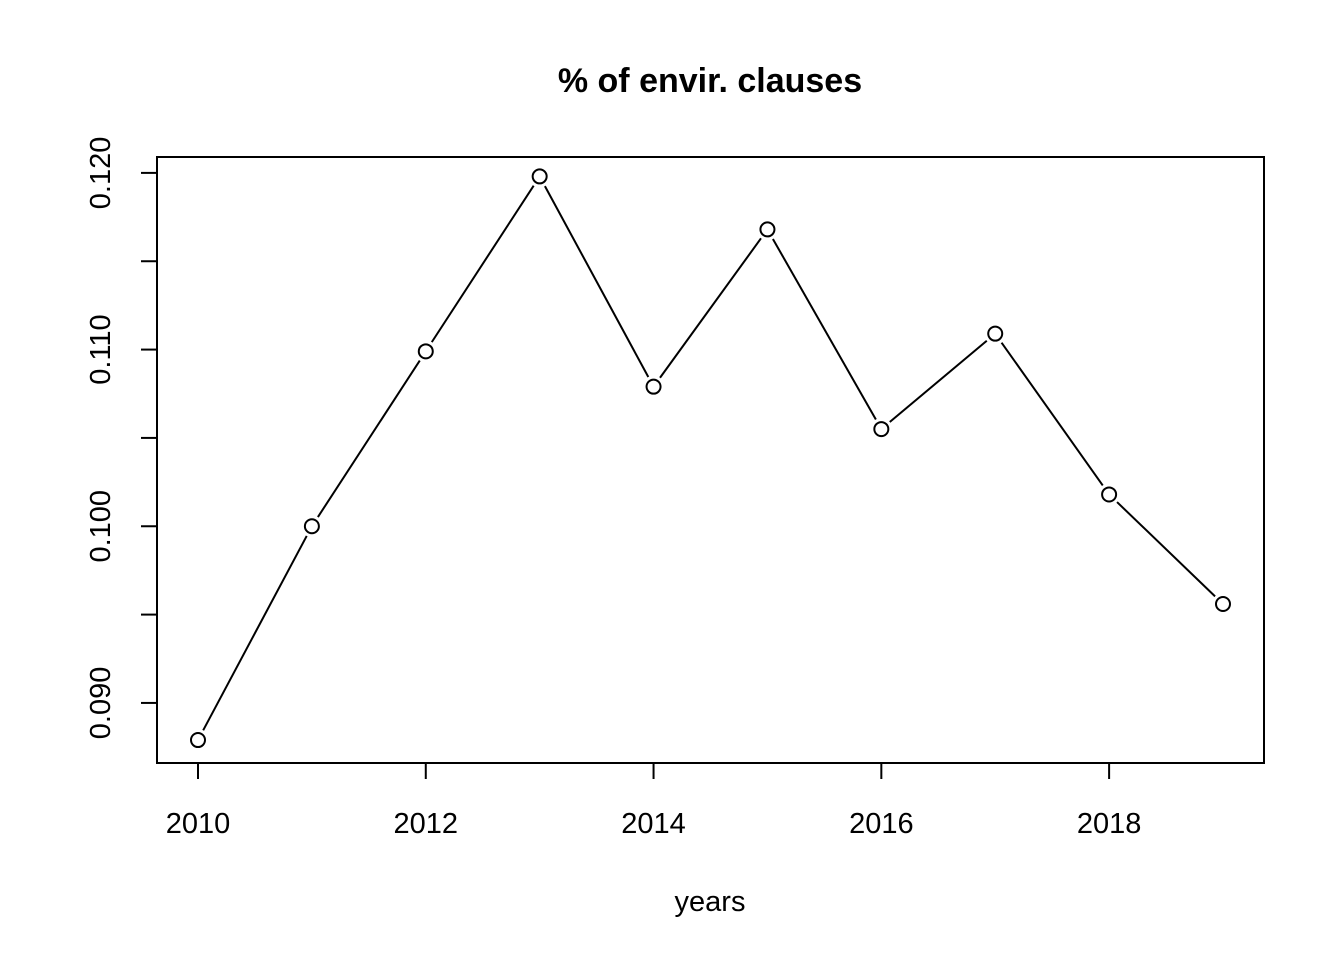 The width and height of the screenshot is (1344, 960). I want to click on x-tick-label: 2016, so click(881, 824).